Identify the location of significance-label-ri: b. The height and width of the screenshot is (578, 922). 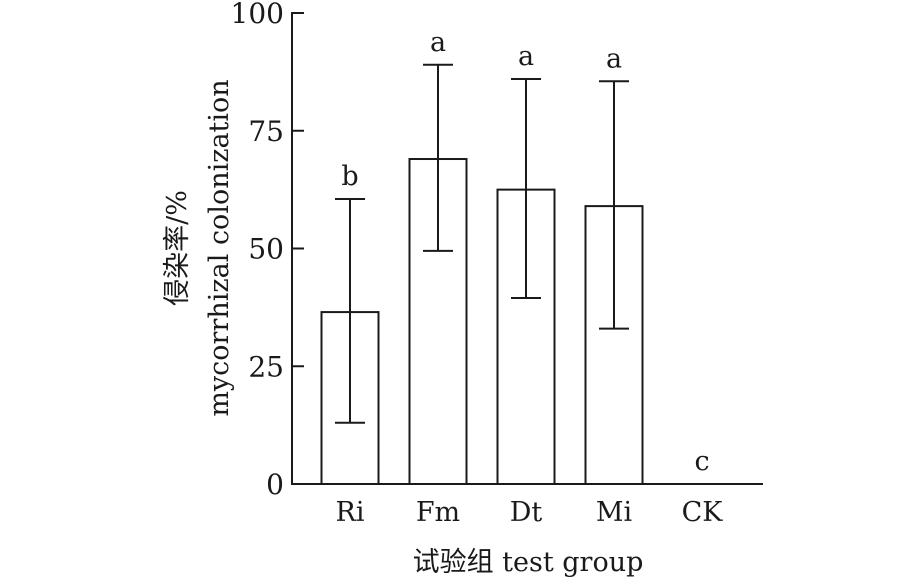
(349, 176).